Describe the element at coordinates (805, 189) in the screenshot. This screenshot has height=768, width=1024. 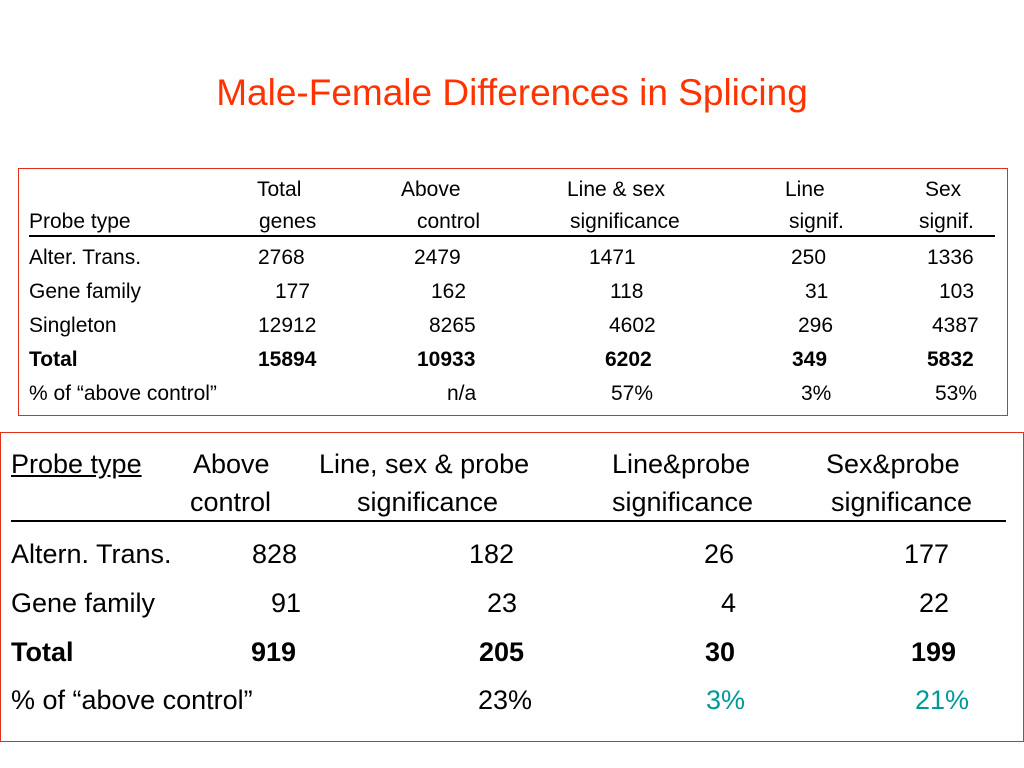
I see `header-line: Line` at that location.